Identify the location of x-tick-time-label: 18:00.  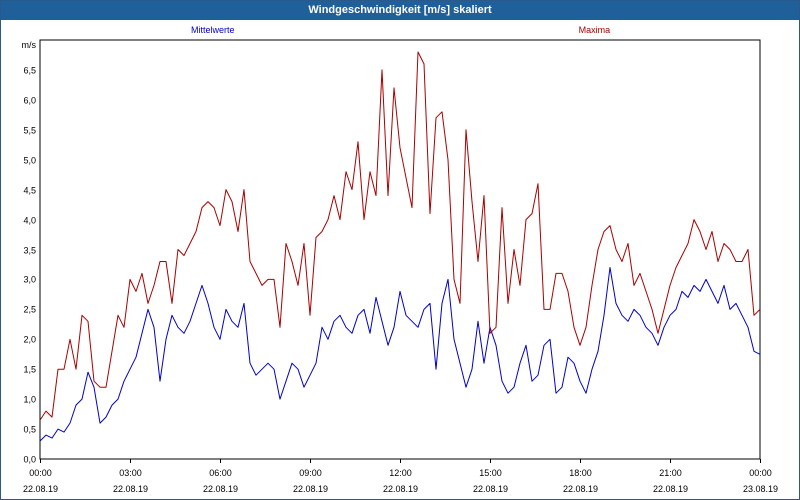
(580, 473).